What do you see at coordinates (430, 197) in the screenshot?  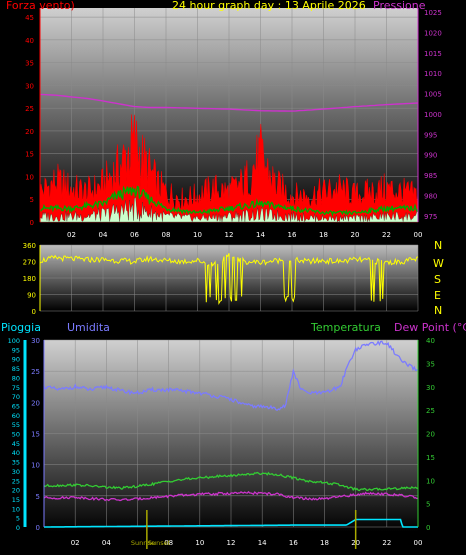 I see `y2-tick-label: 980` at bounding box center [430, 197].